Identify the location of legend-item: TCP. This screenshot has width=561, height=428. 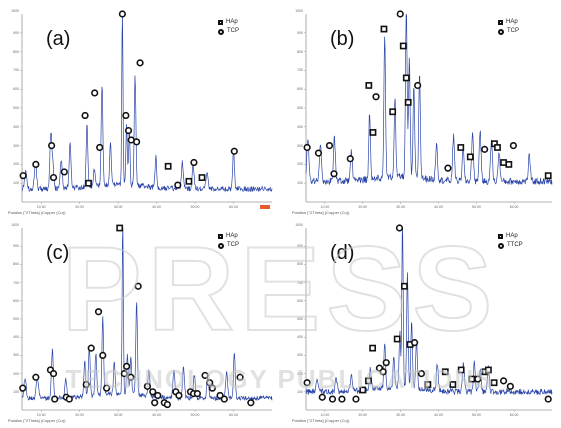
(228, 245).